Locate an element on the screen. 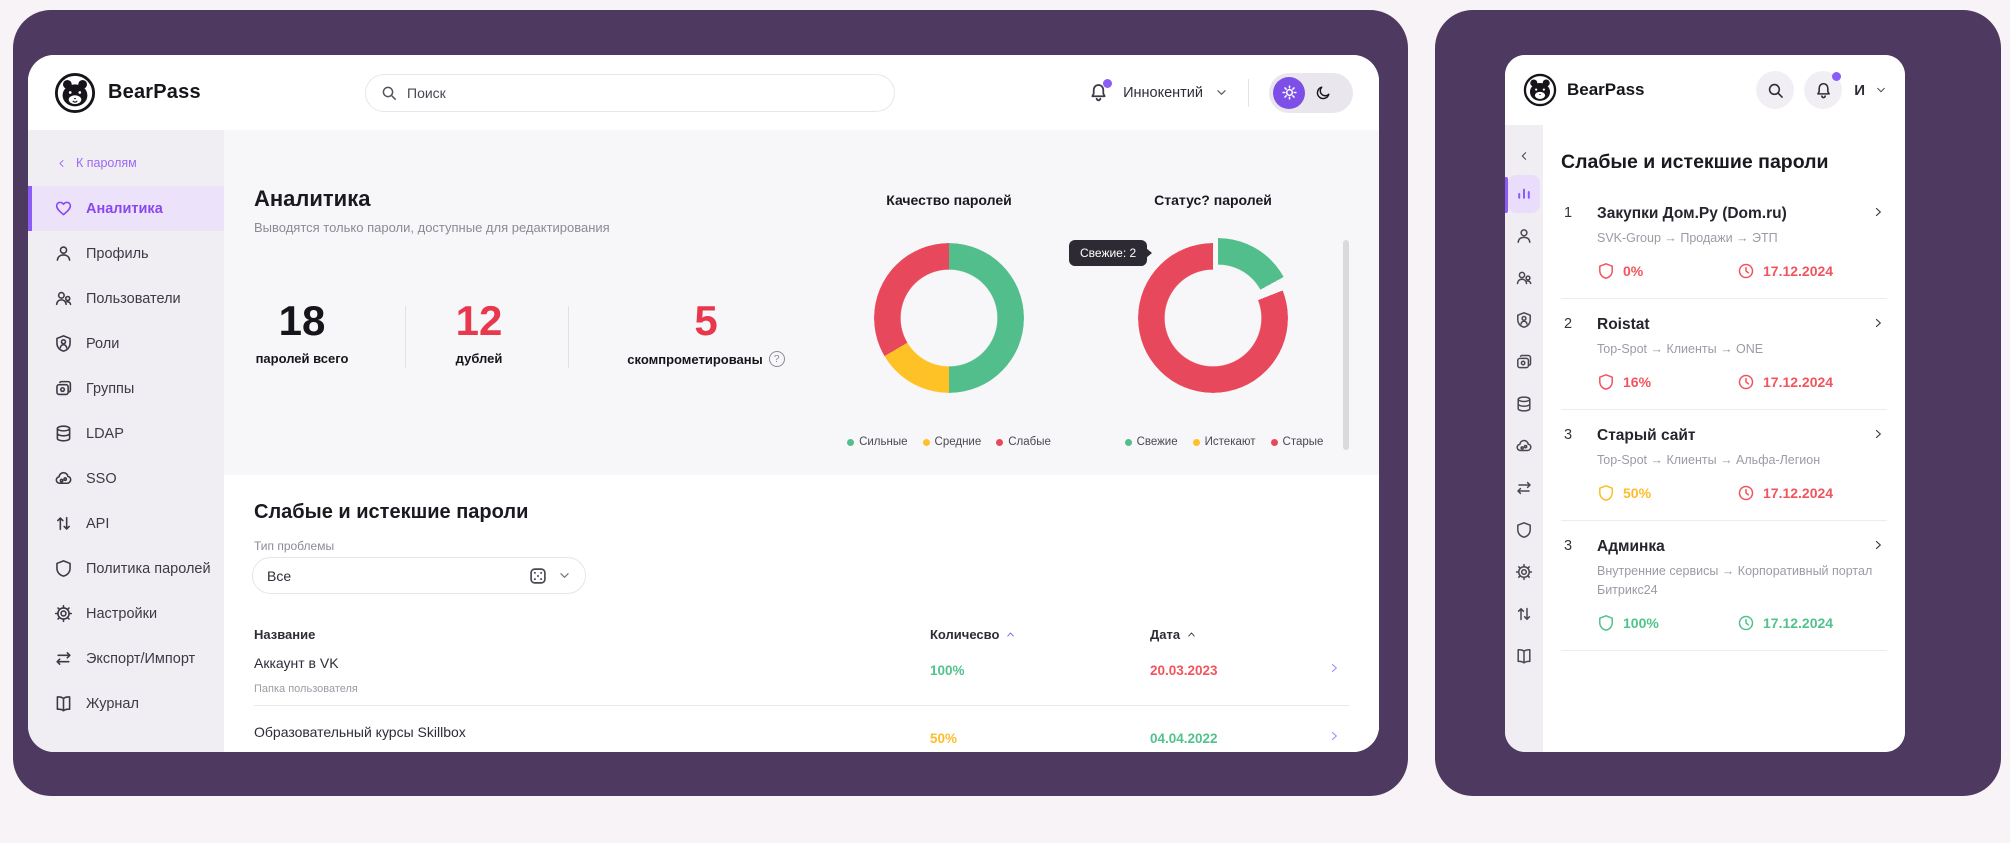  stat-total-passwords: 18 паролей всего is located at coordinates (302, 331).